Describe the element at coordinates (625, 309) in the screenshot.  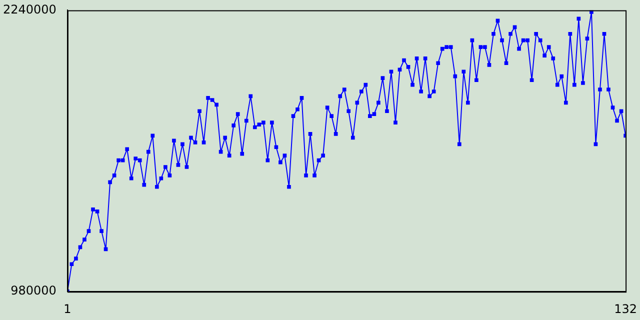
I see `x-tick-label: 132` at that location.